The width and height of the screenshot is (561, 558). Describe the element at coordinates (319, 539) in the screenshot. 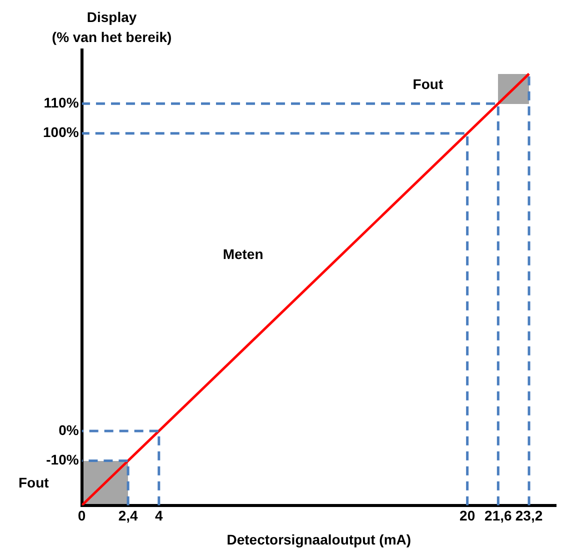

I see `x-axis-title: Detectorsignaaloutput (mA)` at that location.